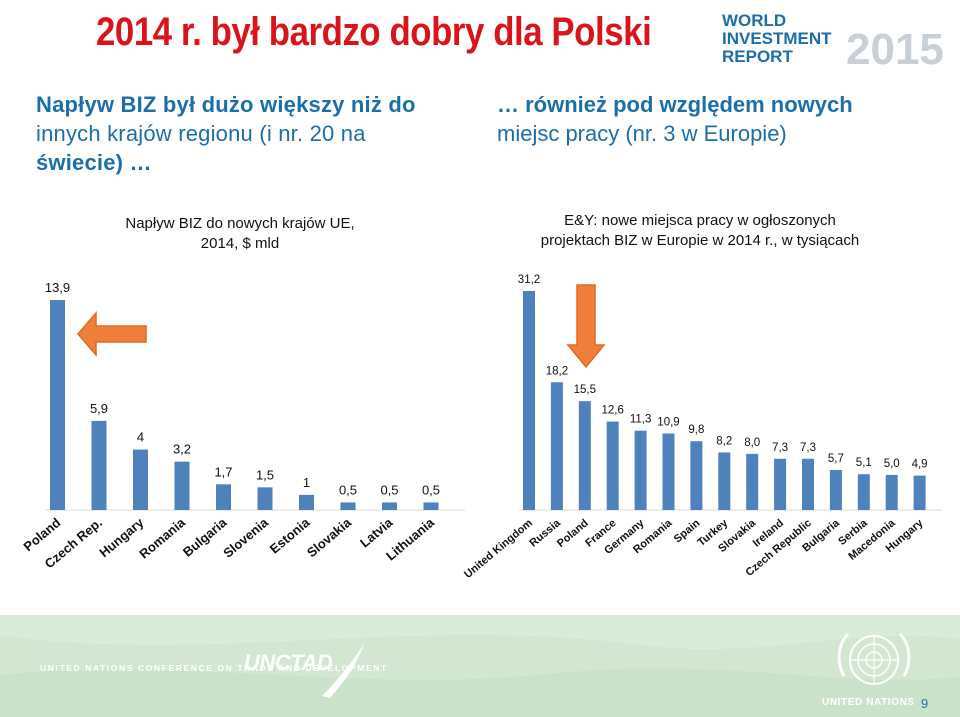  What do you see at coordinates (140, 437) in the screenshot?
I see `chart1-value-label: 4` at bounding box center [140, 437].